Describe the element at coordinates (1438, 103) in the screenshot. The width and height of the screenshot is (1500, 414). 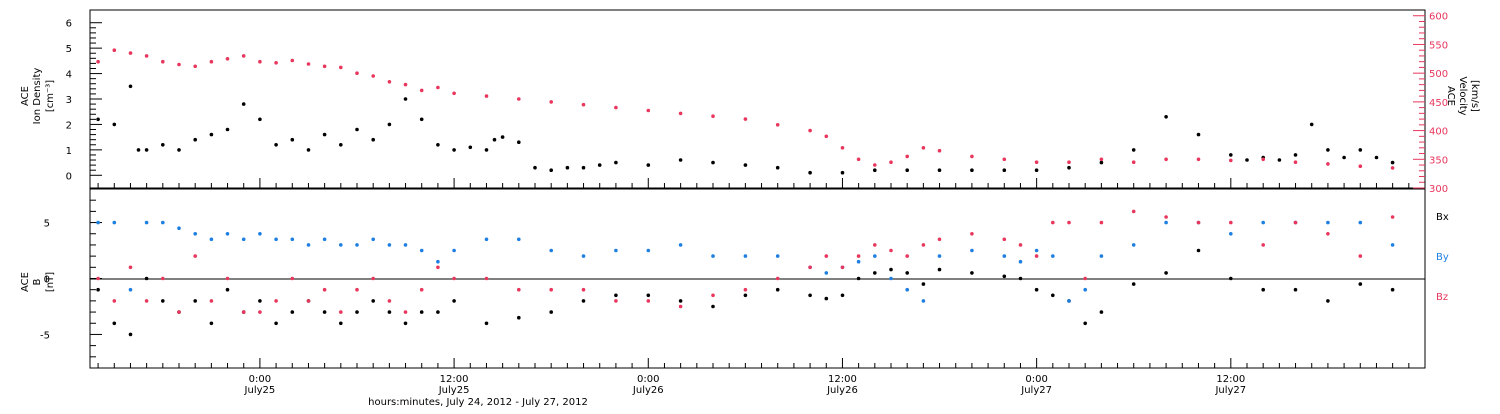
I see `velocity-tick-label: 450` at that location.